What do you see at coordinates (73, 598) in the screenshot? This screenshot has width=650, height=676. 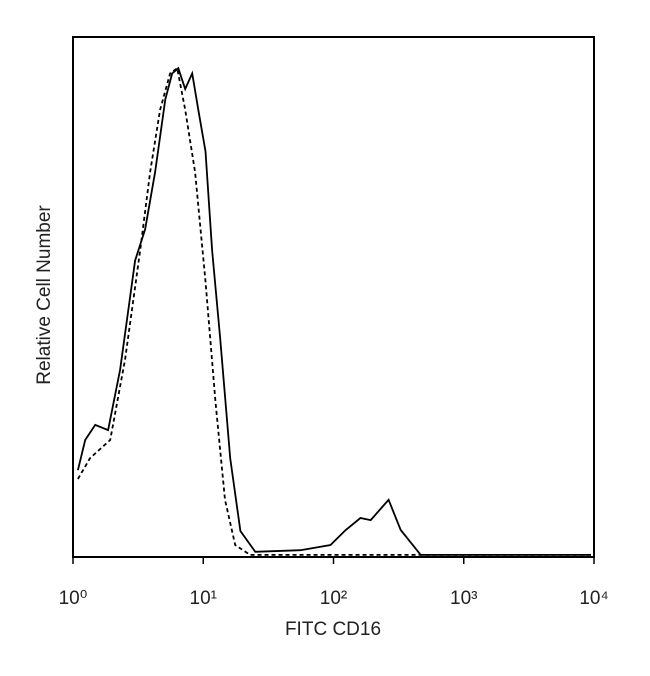 I see `x-tick-label: 10⁰` at bounding box center [73, 598].